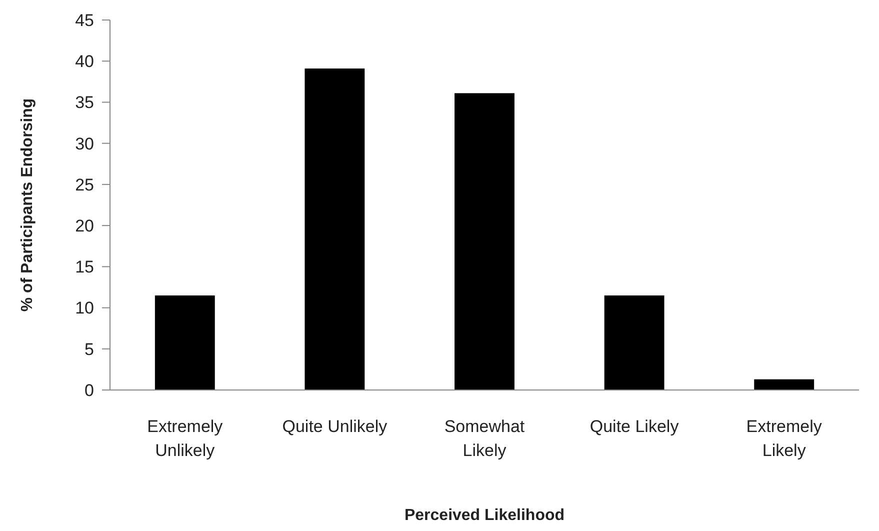 The width and height of the screenshot is (879, 531). I want to click on x-tick-label: Extremely Unlikely, so click(185, 438).